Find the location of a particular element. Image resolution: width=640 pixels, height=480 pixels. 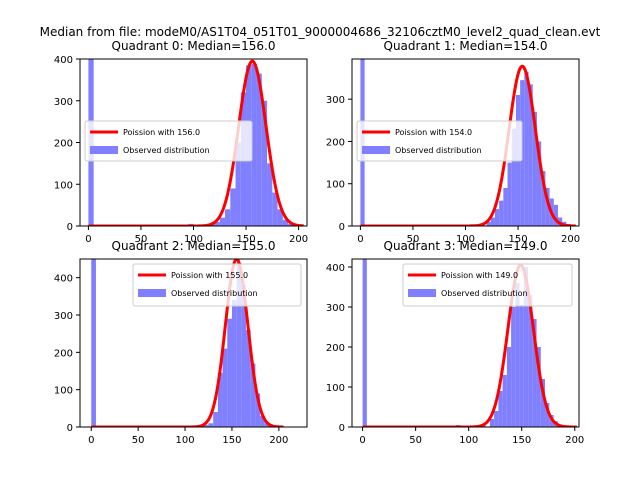

quadrant-1-xtick-label: 50 is located at coordinates (413, 239).